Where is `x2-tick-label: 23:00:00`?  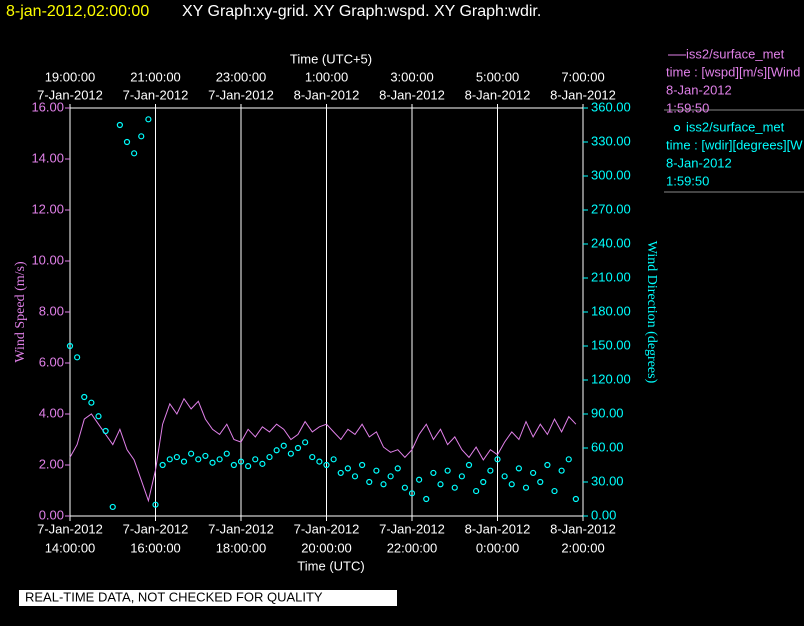 x2-tick-label: 23:00:00 is located at coordinates (241, 76).